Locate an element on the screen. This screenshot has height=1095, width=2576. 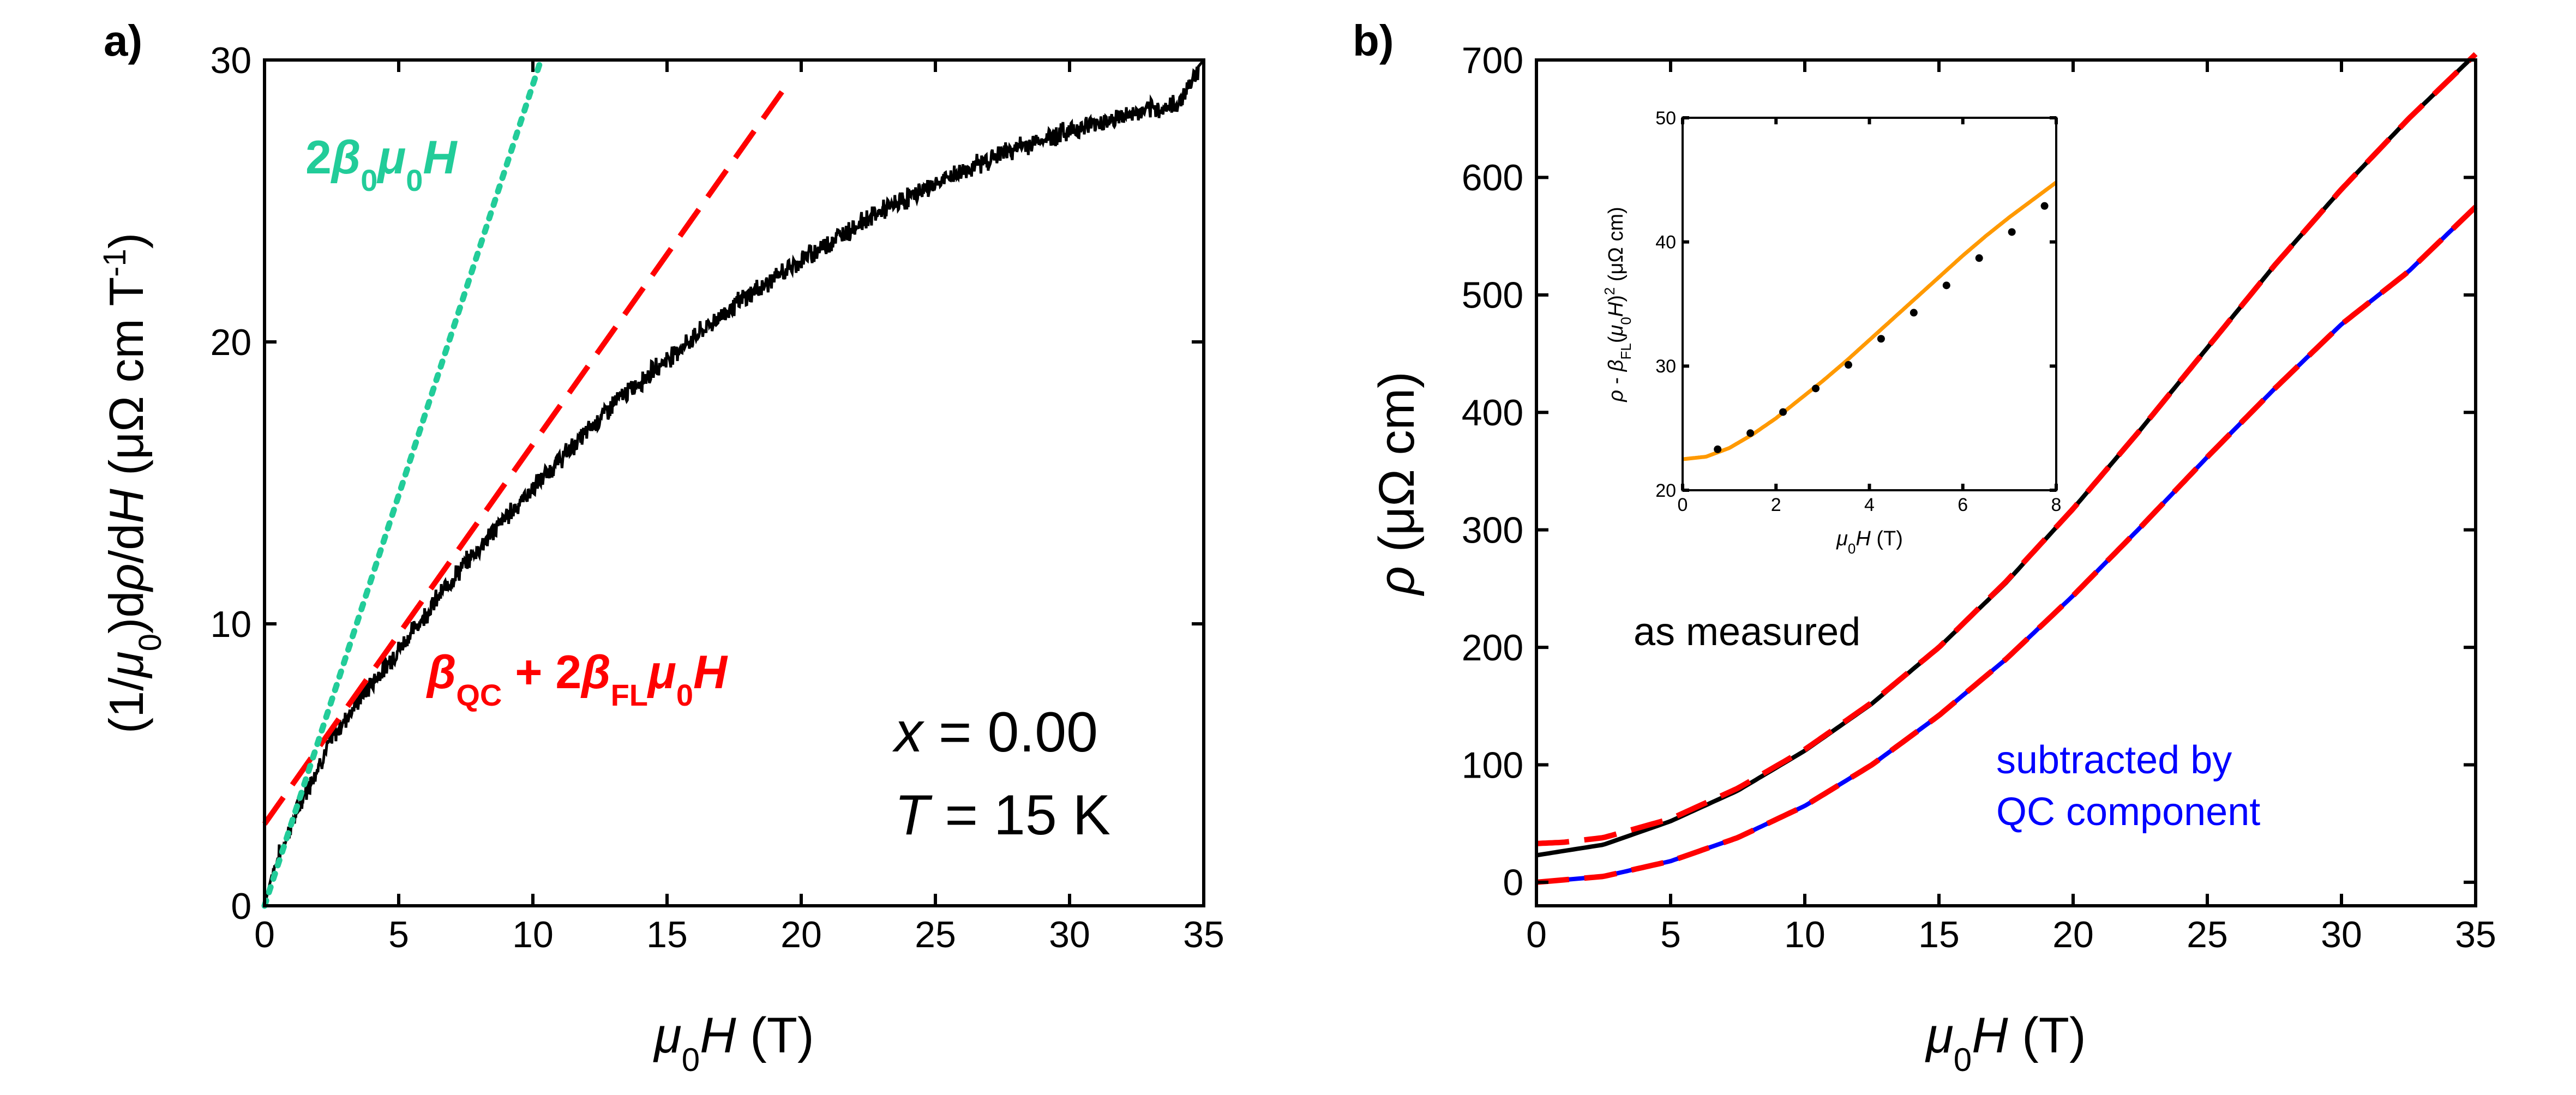
fit-dashed-line is located at coordinates (528, 452).